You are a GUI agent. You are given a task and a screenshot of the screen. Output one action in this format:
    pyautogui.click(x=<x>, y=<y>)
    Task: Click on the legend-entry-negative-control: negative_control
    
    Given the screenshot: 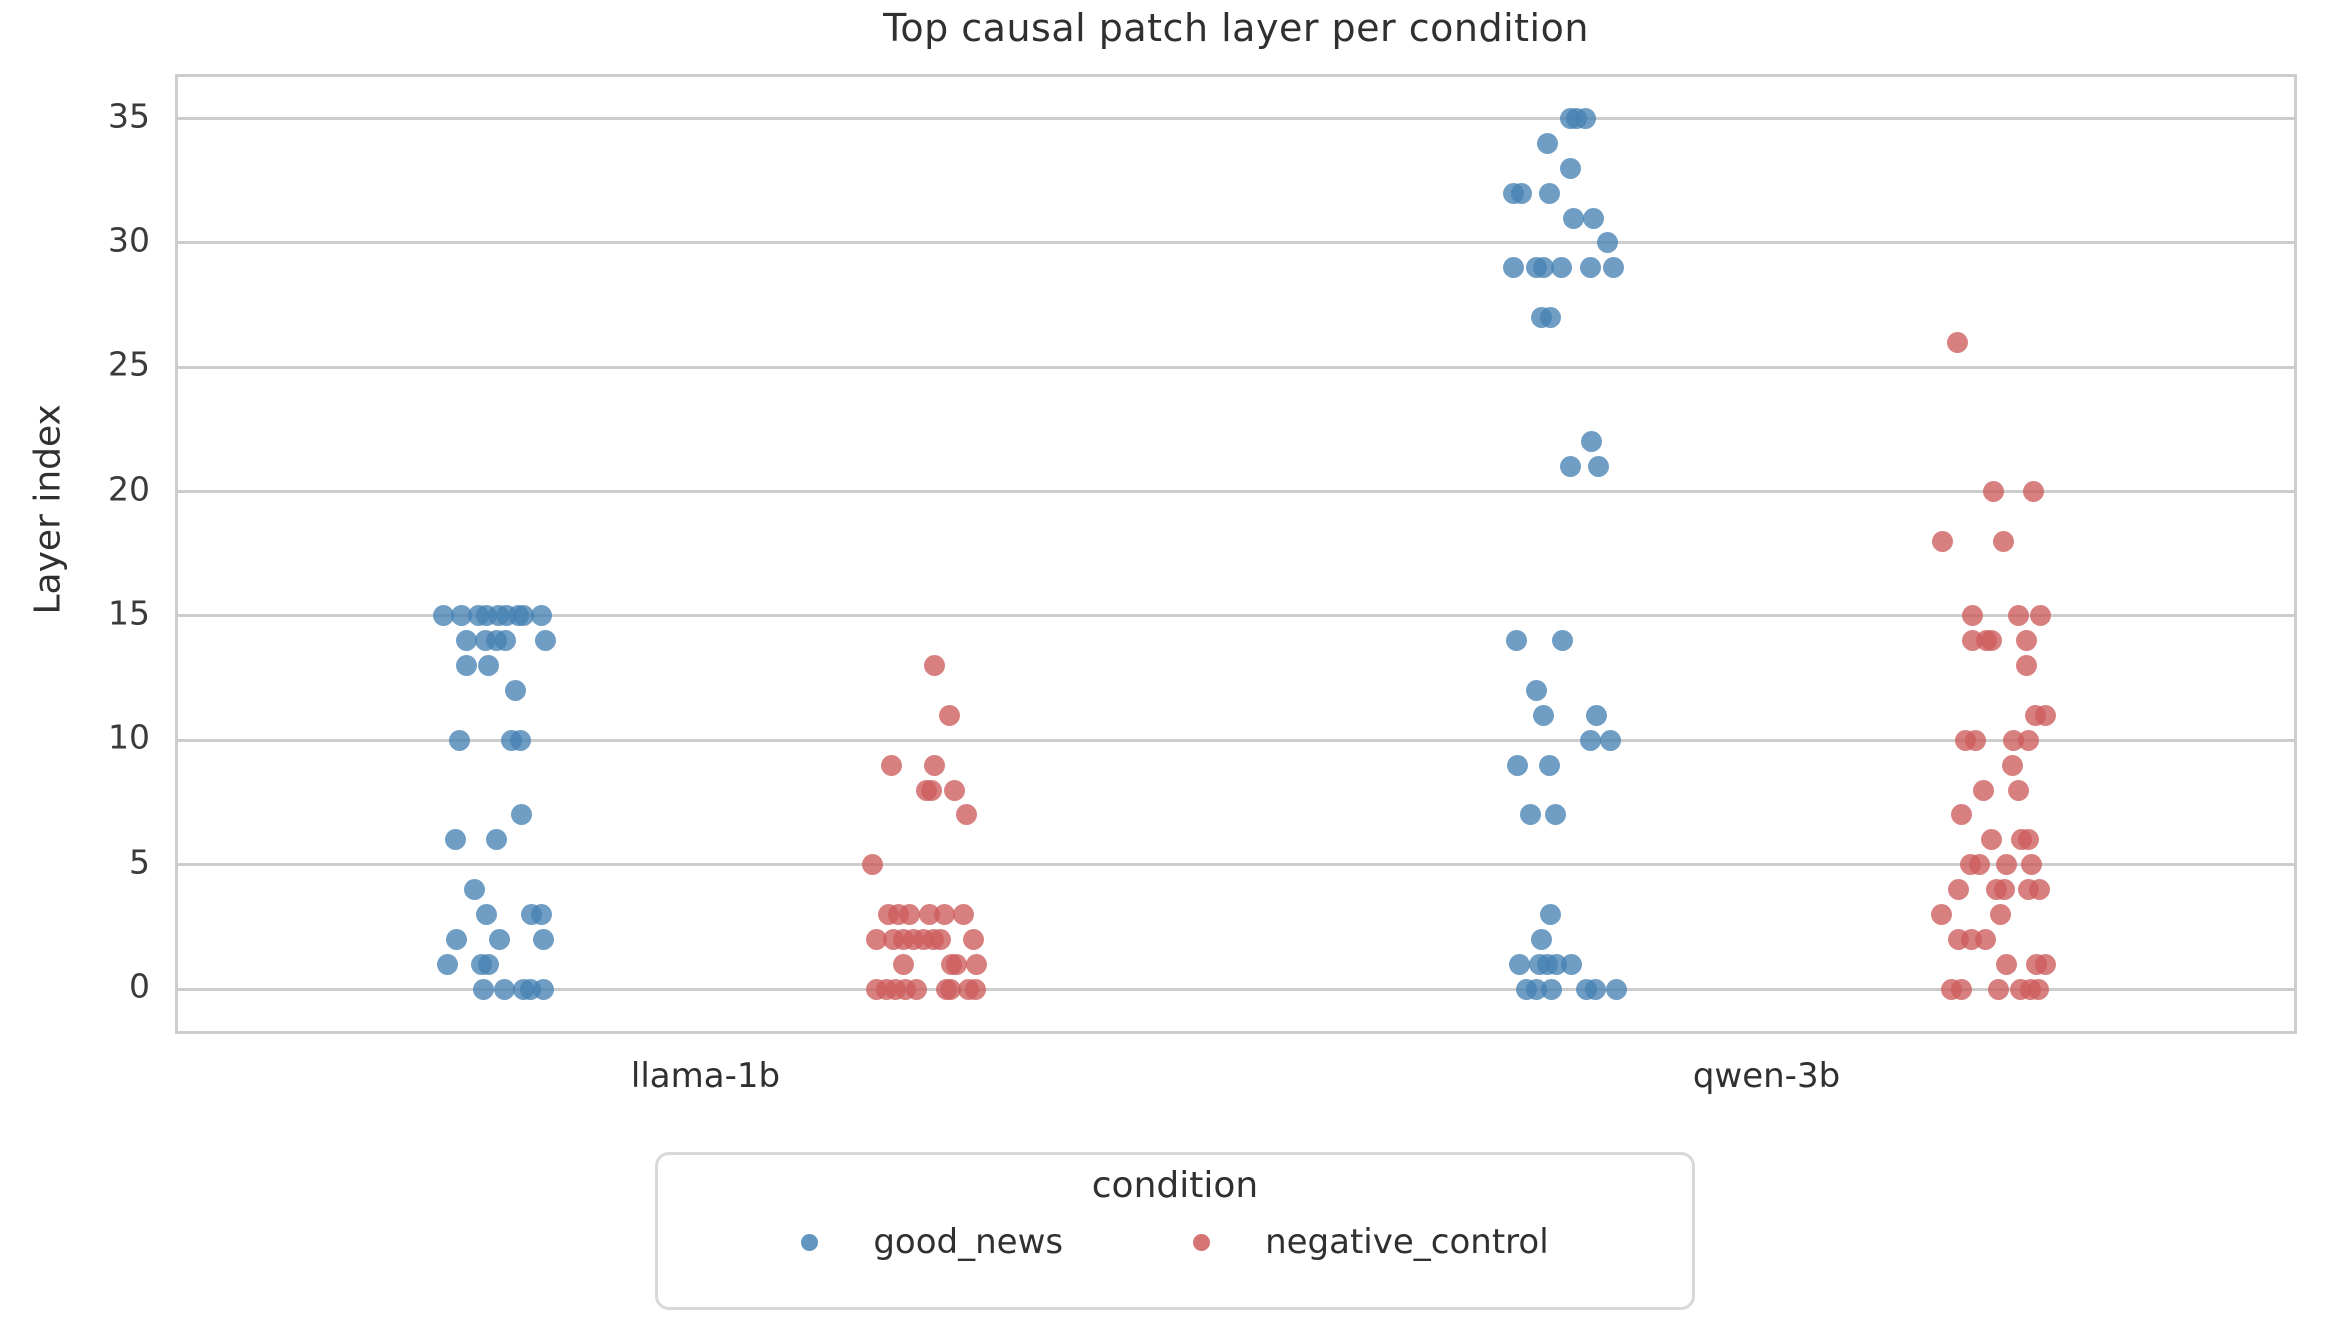 What is the action you would take?
    pyautogui.click(x=1371, y=1242)
    